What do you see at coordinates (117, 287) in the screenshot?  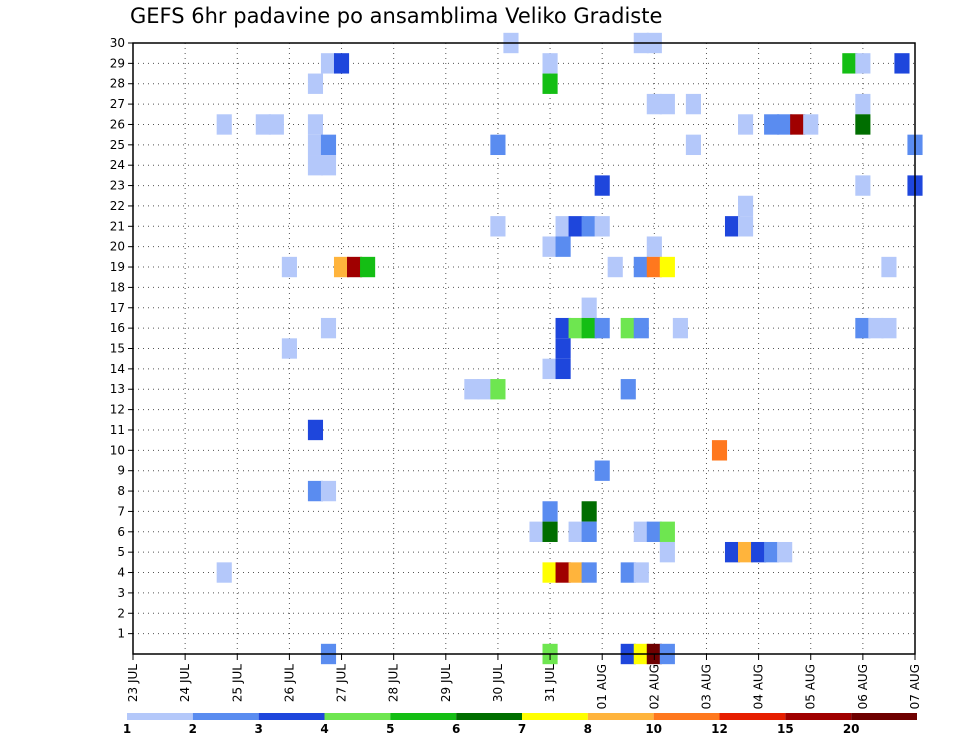 I see `y-tick-label: 18` at bounding box center [117, 287].